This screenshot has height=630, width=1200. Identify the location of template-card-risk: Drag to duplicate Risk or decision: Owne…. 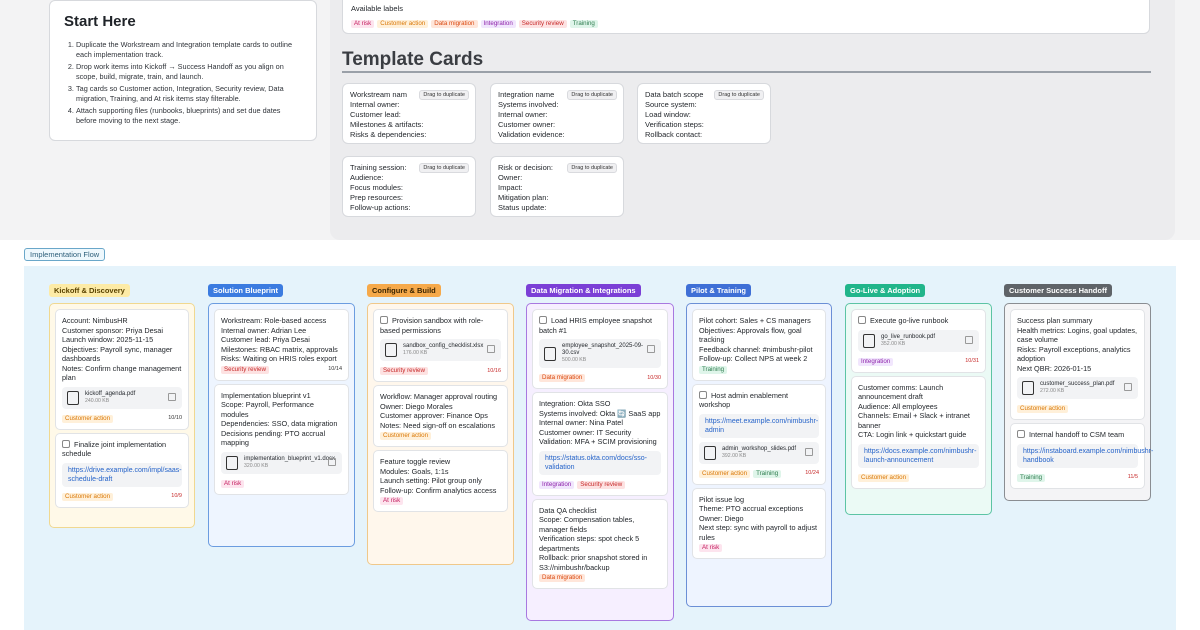
(557, 186).